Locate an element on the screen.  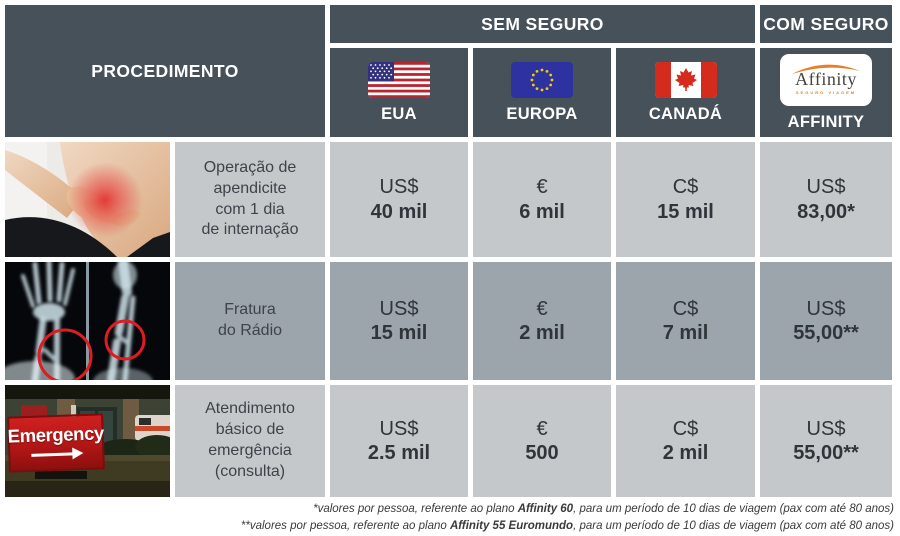
canada-flag-icon is located at coordinates (685, 79).